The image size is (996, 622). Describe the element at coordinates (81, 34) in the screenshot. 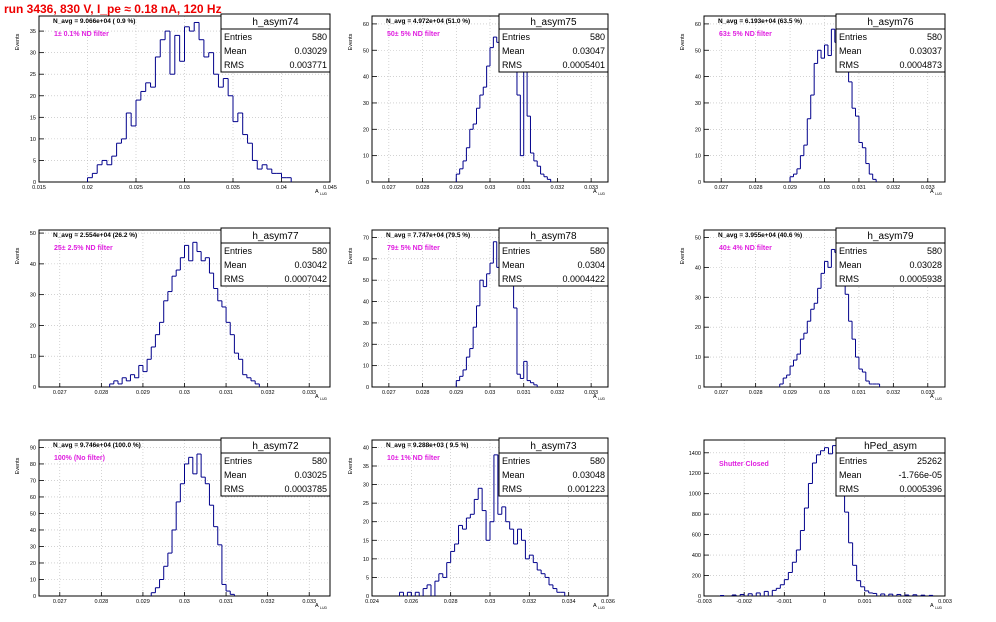

I see `filter-label: 1± 0.1% ND filter` at that location.